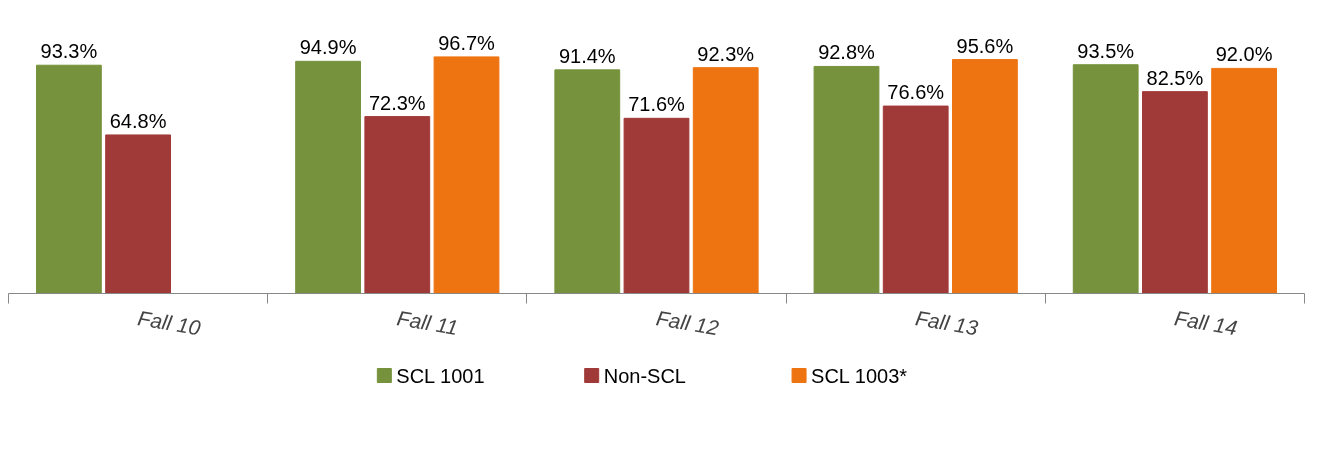 The height and width of the screenshot is (456, 1318). What do you see at coordinates (427, 323) in the screenshot?
I see `x-tick-label: Fall 11` at bounding box center [427, 323].